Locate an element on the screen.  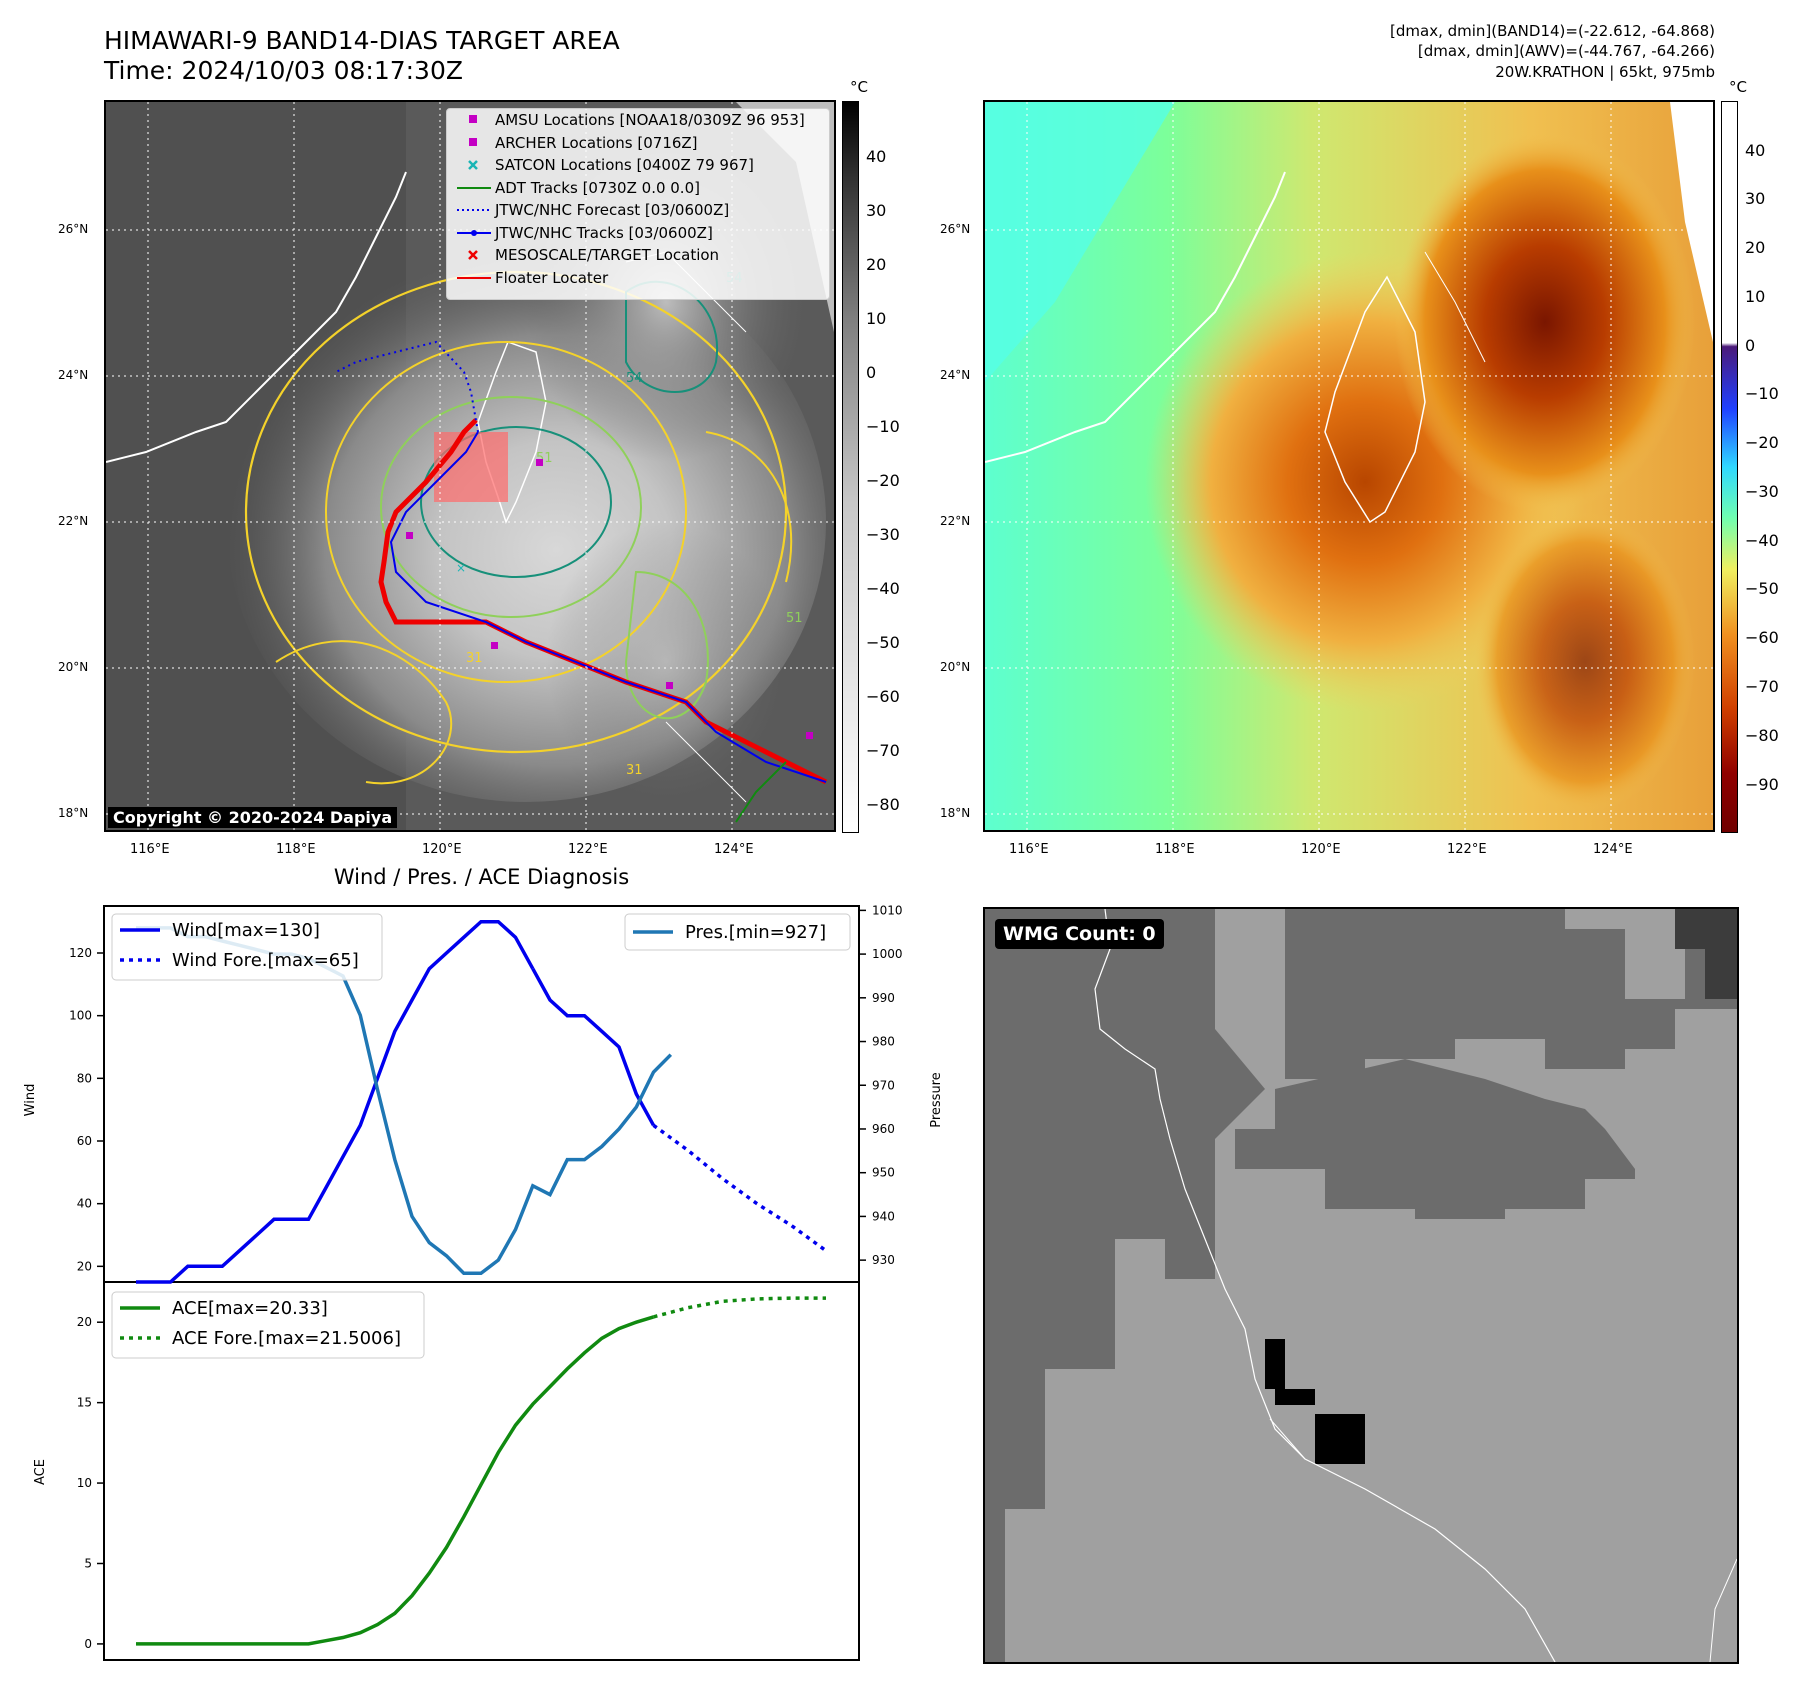
y-tick-label: 990 is located at coordinates (883, 998).